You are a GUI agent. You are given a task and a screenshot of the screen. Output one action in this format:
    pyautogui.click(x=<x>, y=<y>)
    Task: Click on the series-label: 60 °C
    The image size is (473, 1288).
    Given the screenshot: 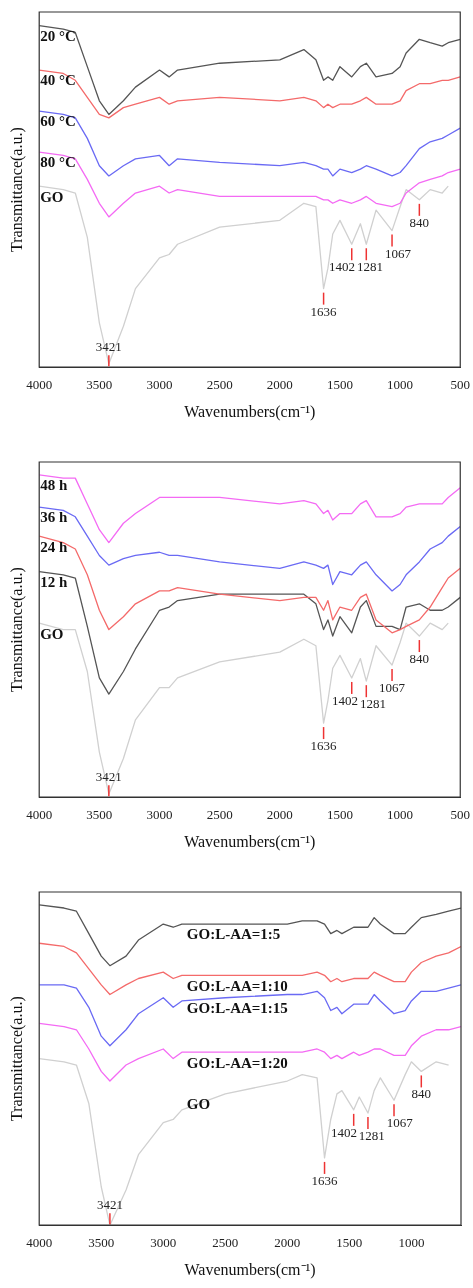 What is the action you would take?
    pyautogui.click(x=58, y=121)
    